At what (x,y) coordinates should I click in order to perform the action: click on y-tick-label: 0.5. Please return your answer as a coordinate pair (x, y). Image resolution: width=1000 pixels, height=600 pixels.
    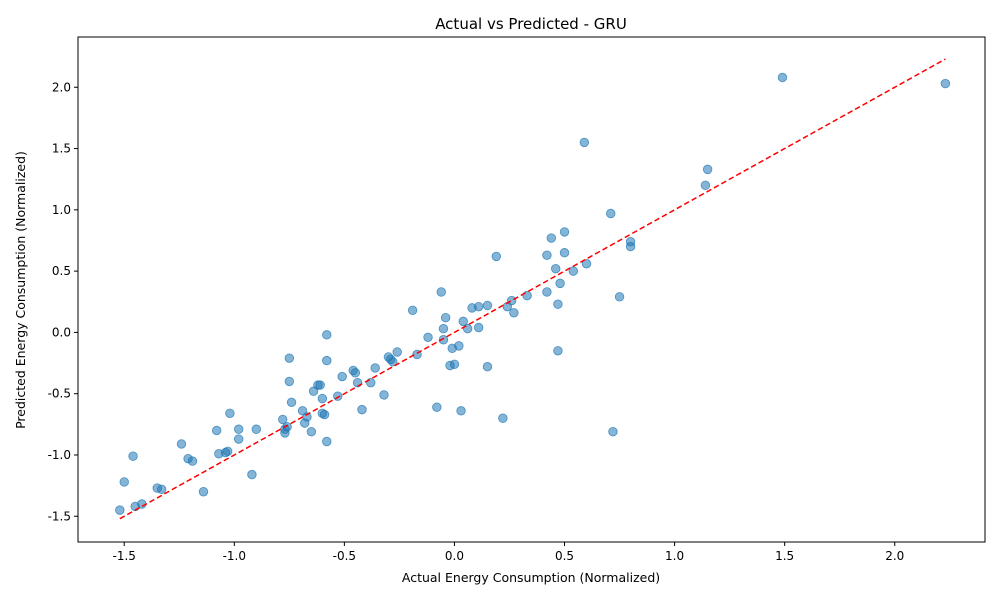
    Looking at the image, I should click on (61, 271).